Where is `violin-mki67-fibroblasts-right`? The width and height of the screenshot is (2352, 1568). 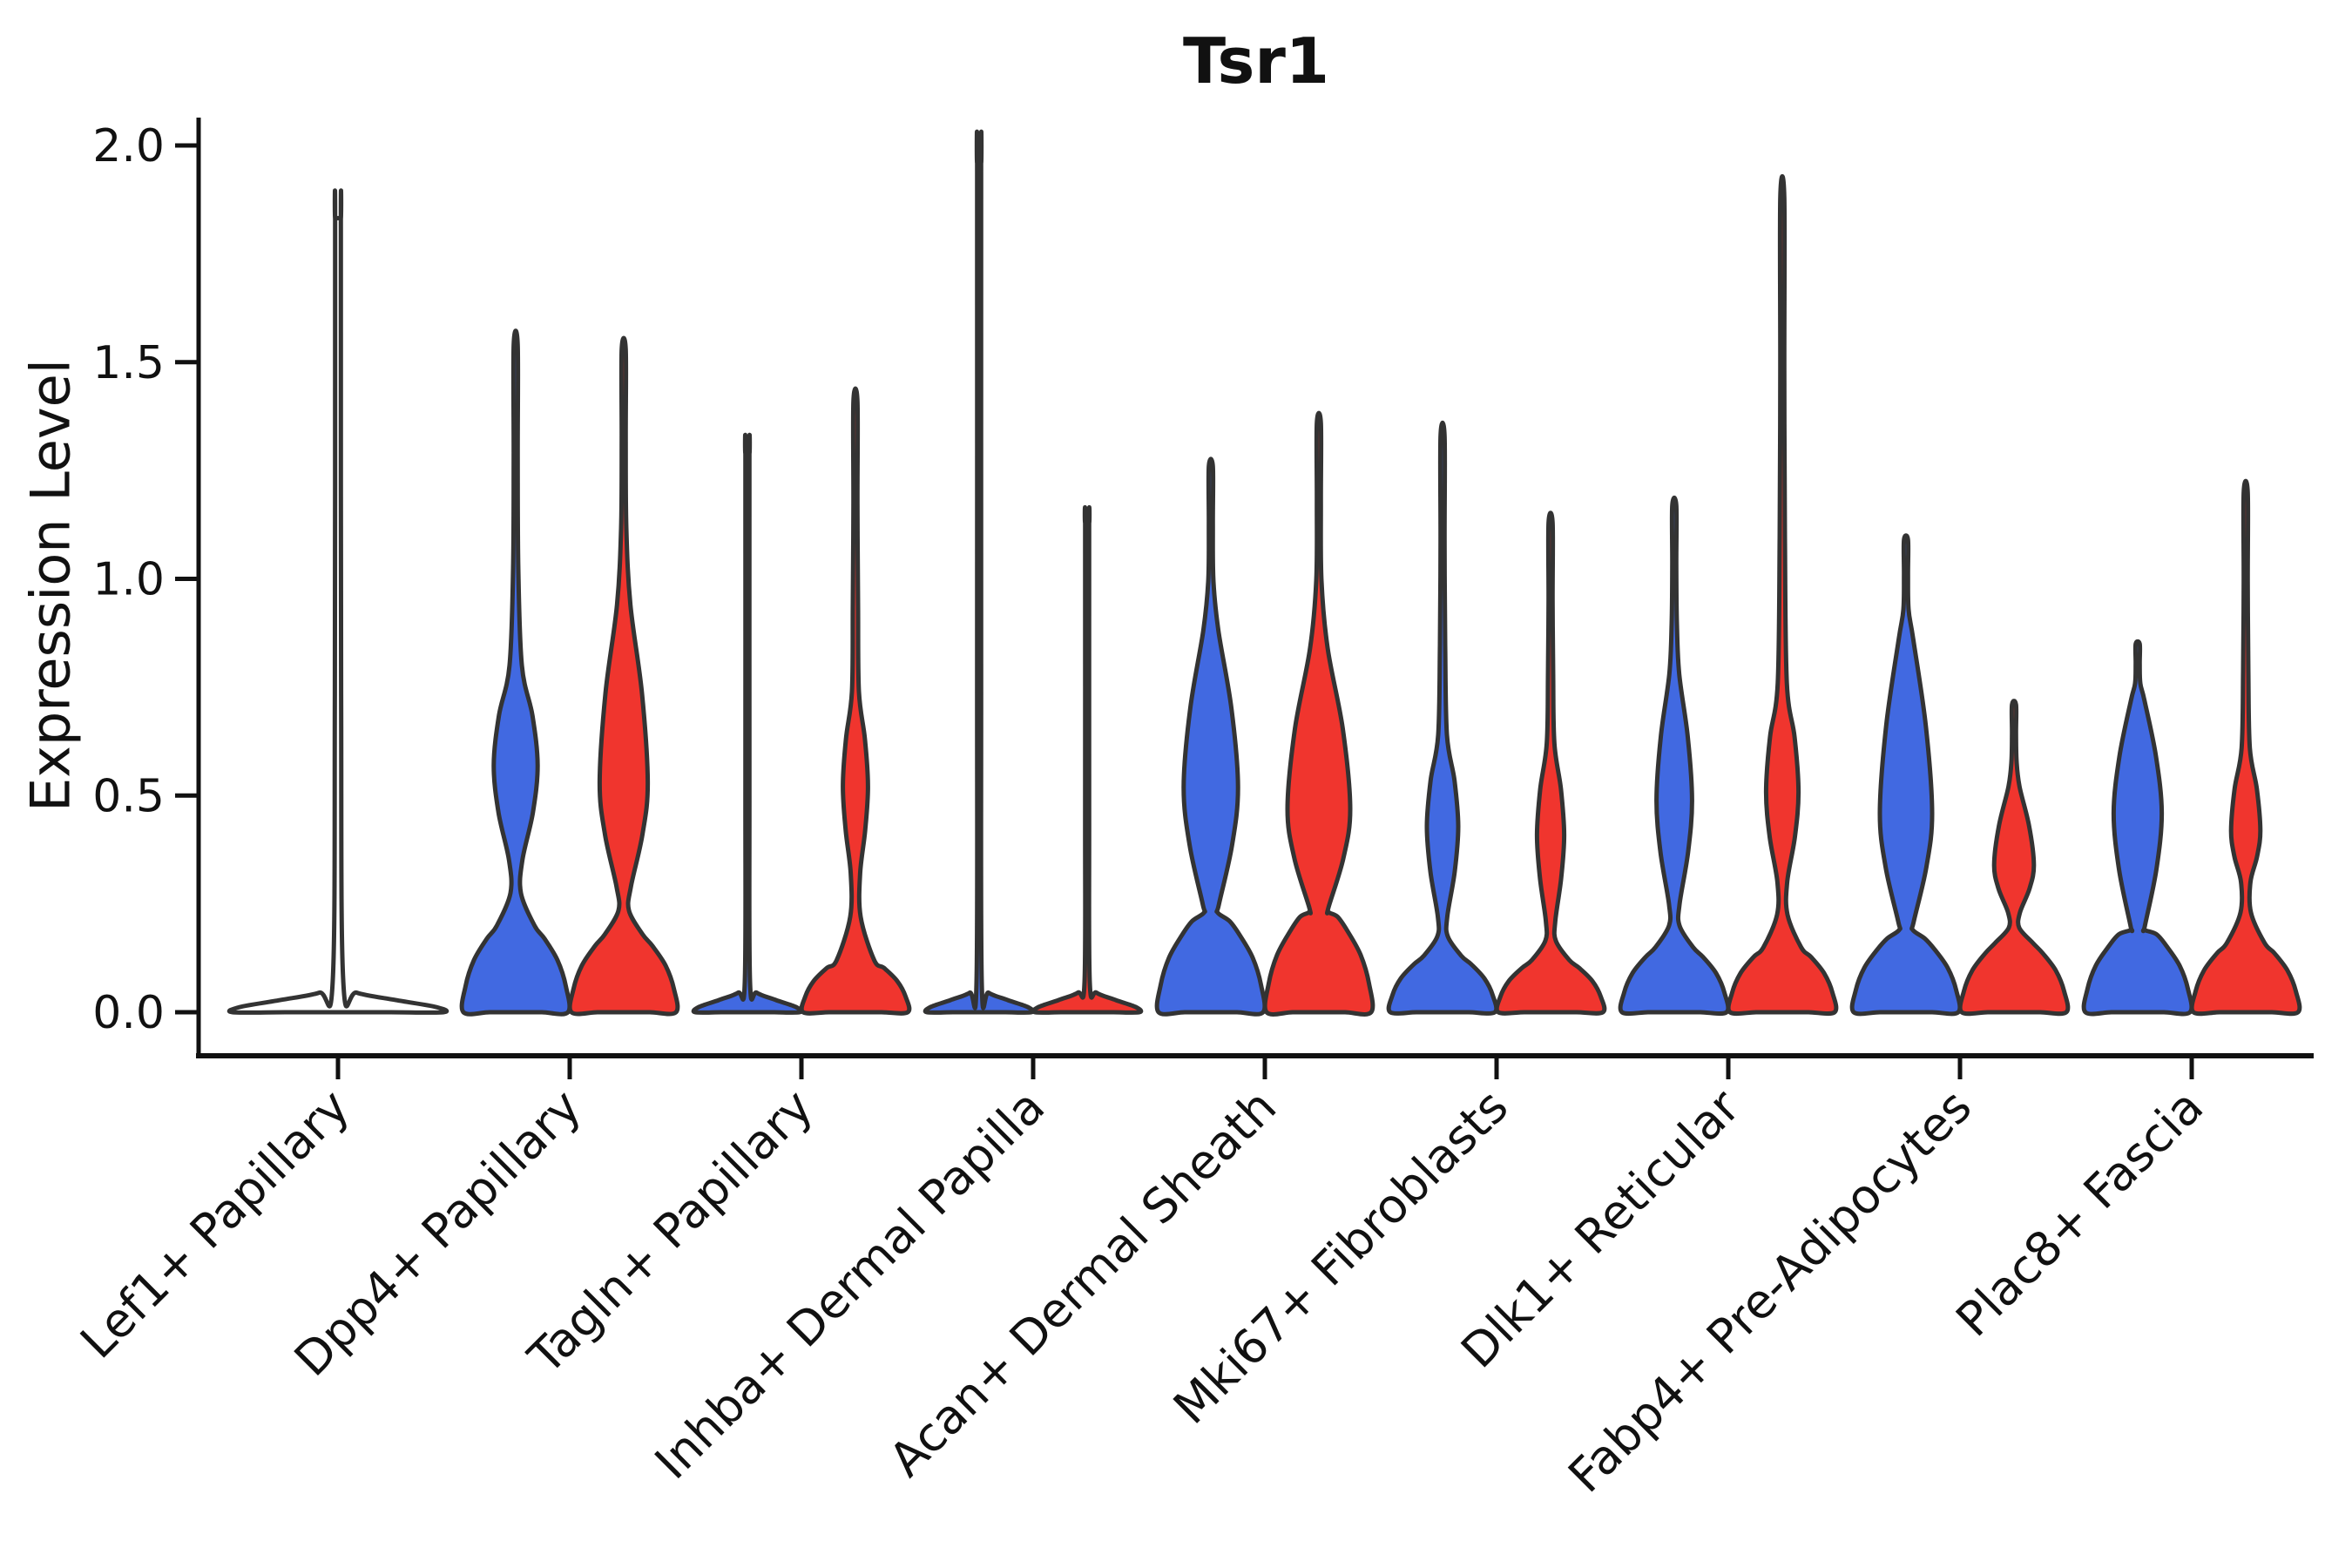
violin-mki67-fibroblasts-right is located at coordinates (1550, 763).